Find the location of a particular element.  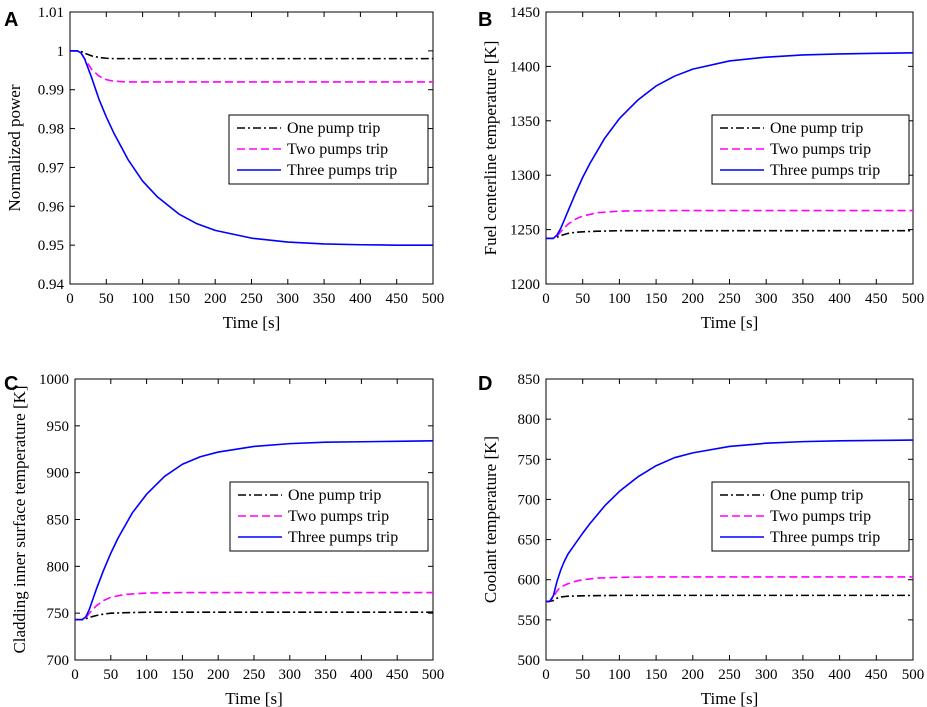

legend-label-b-three: Three pumps trip is located at coordinates (825, 170).